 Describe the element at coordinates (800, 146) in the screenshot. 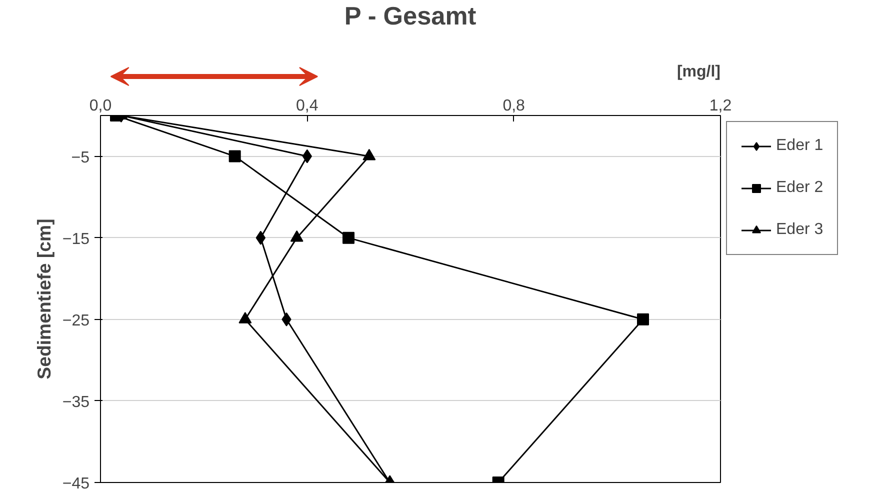

I see `legend-label: Eder 1` at that location.